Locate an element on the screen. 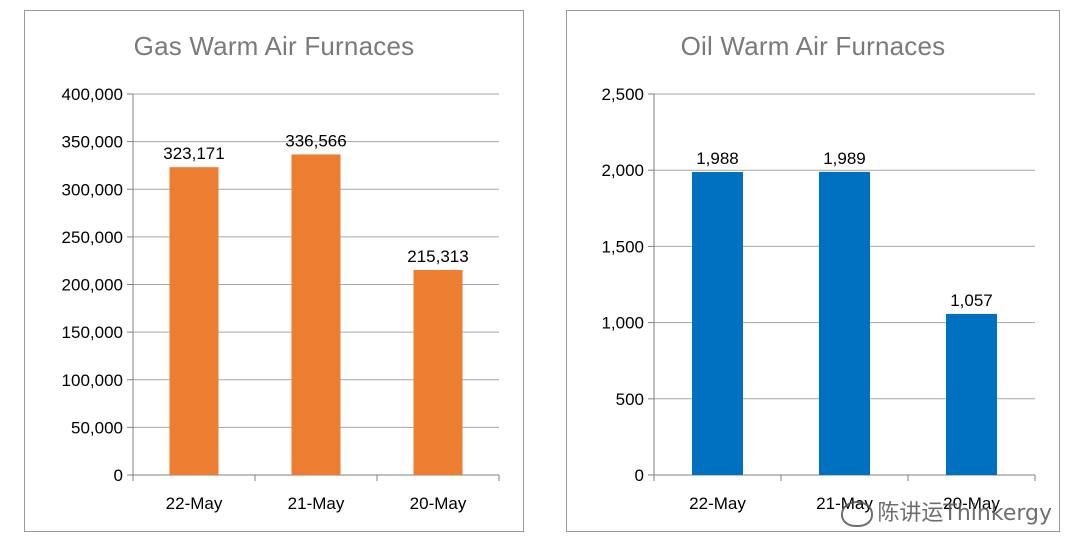 This screenshot has width=1080, height=549. gas-data-label: 336,566 is located at coordinates (315, 140).